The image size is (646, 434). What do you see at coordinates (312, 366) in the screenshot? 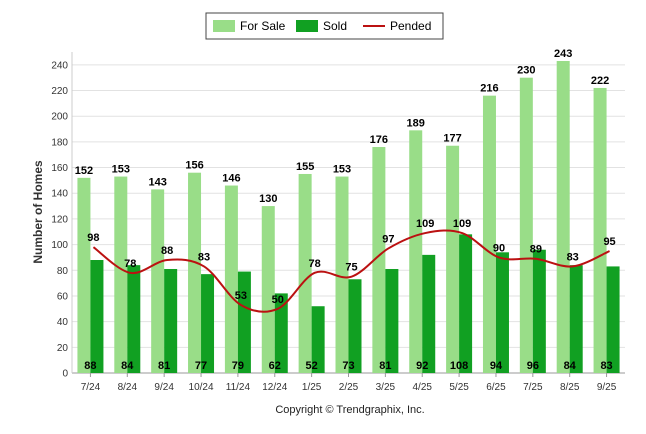
I see `label-sold: 52` at bounding box center [312, 366].